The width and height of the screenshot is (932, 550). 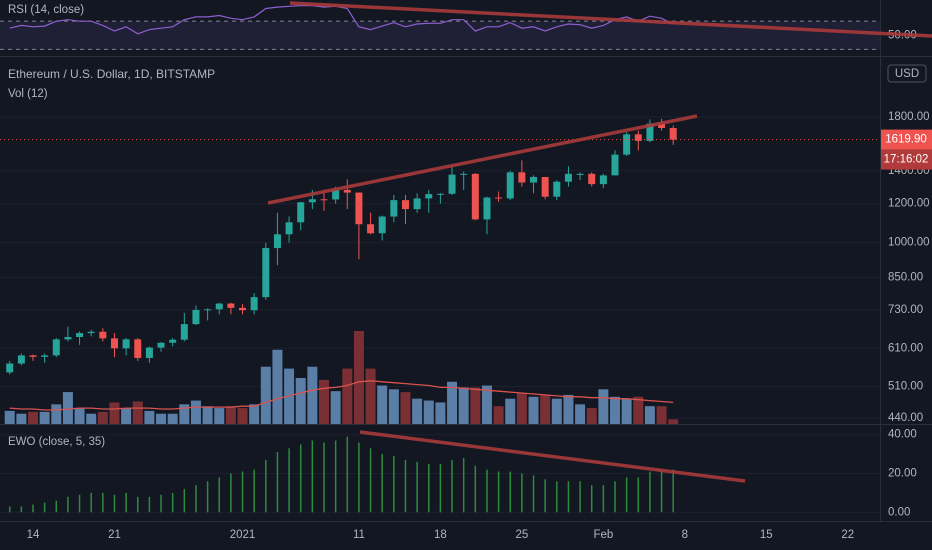 I want to click on currency-badge, so click(x=907, y=73).